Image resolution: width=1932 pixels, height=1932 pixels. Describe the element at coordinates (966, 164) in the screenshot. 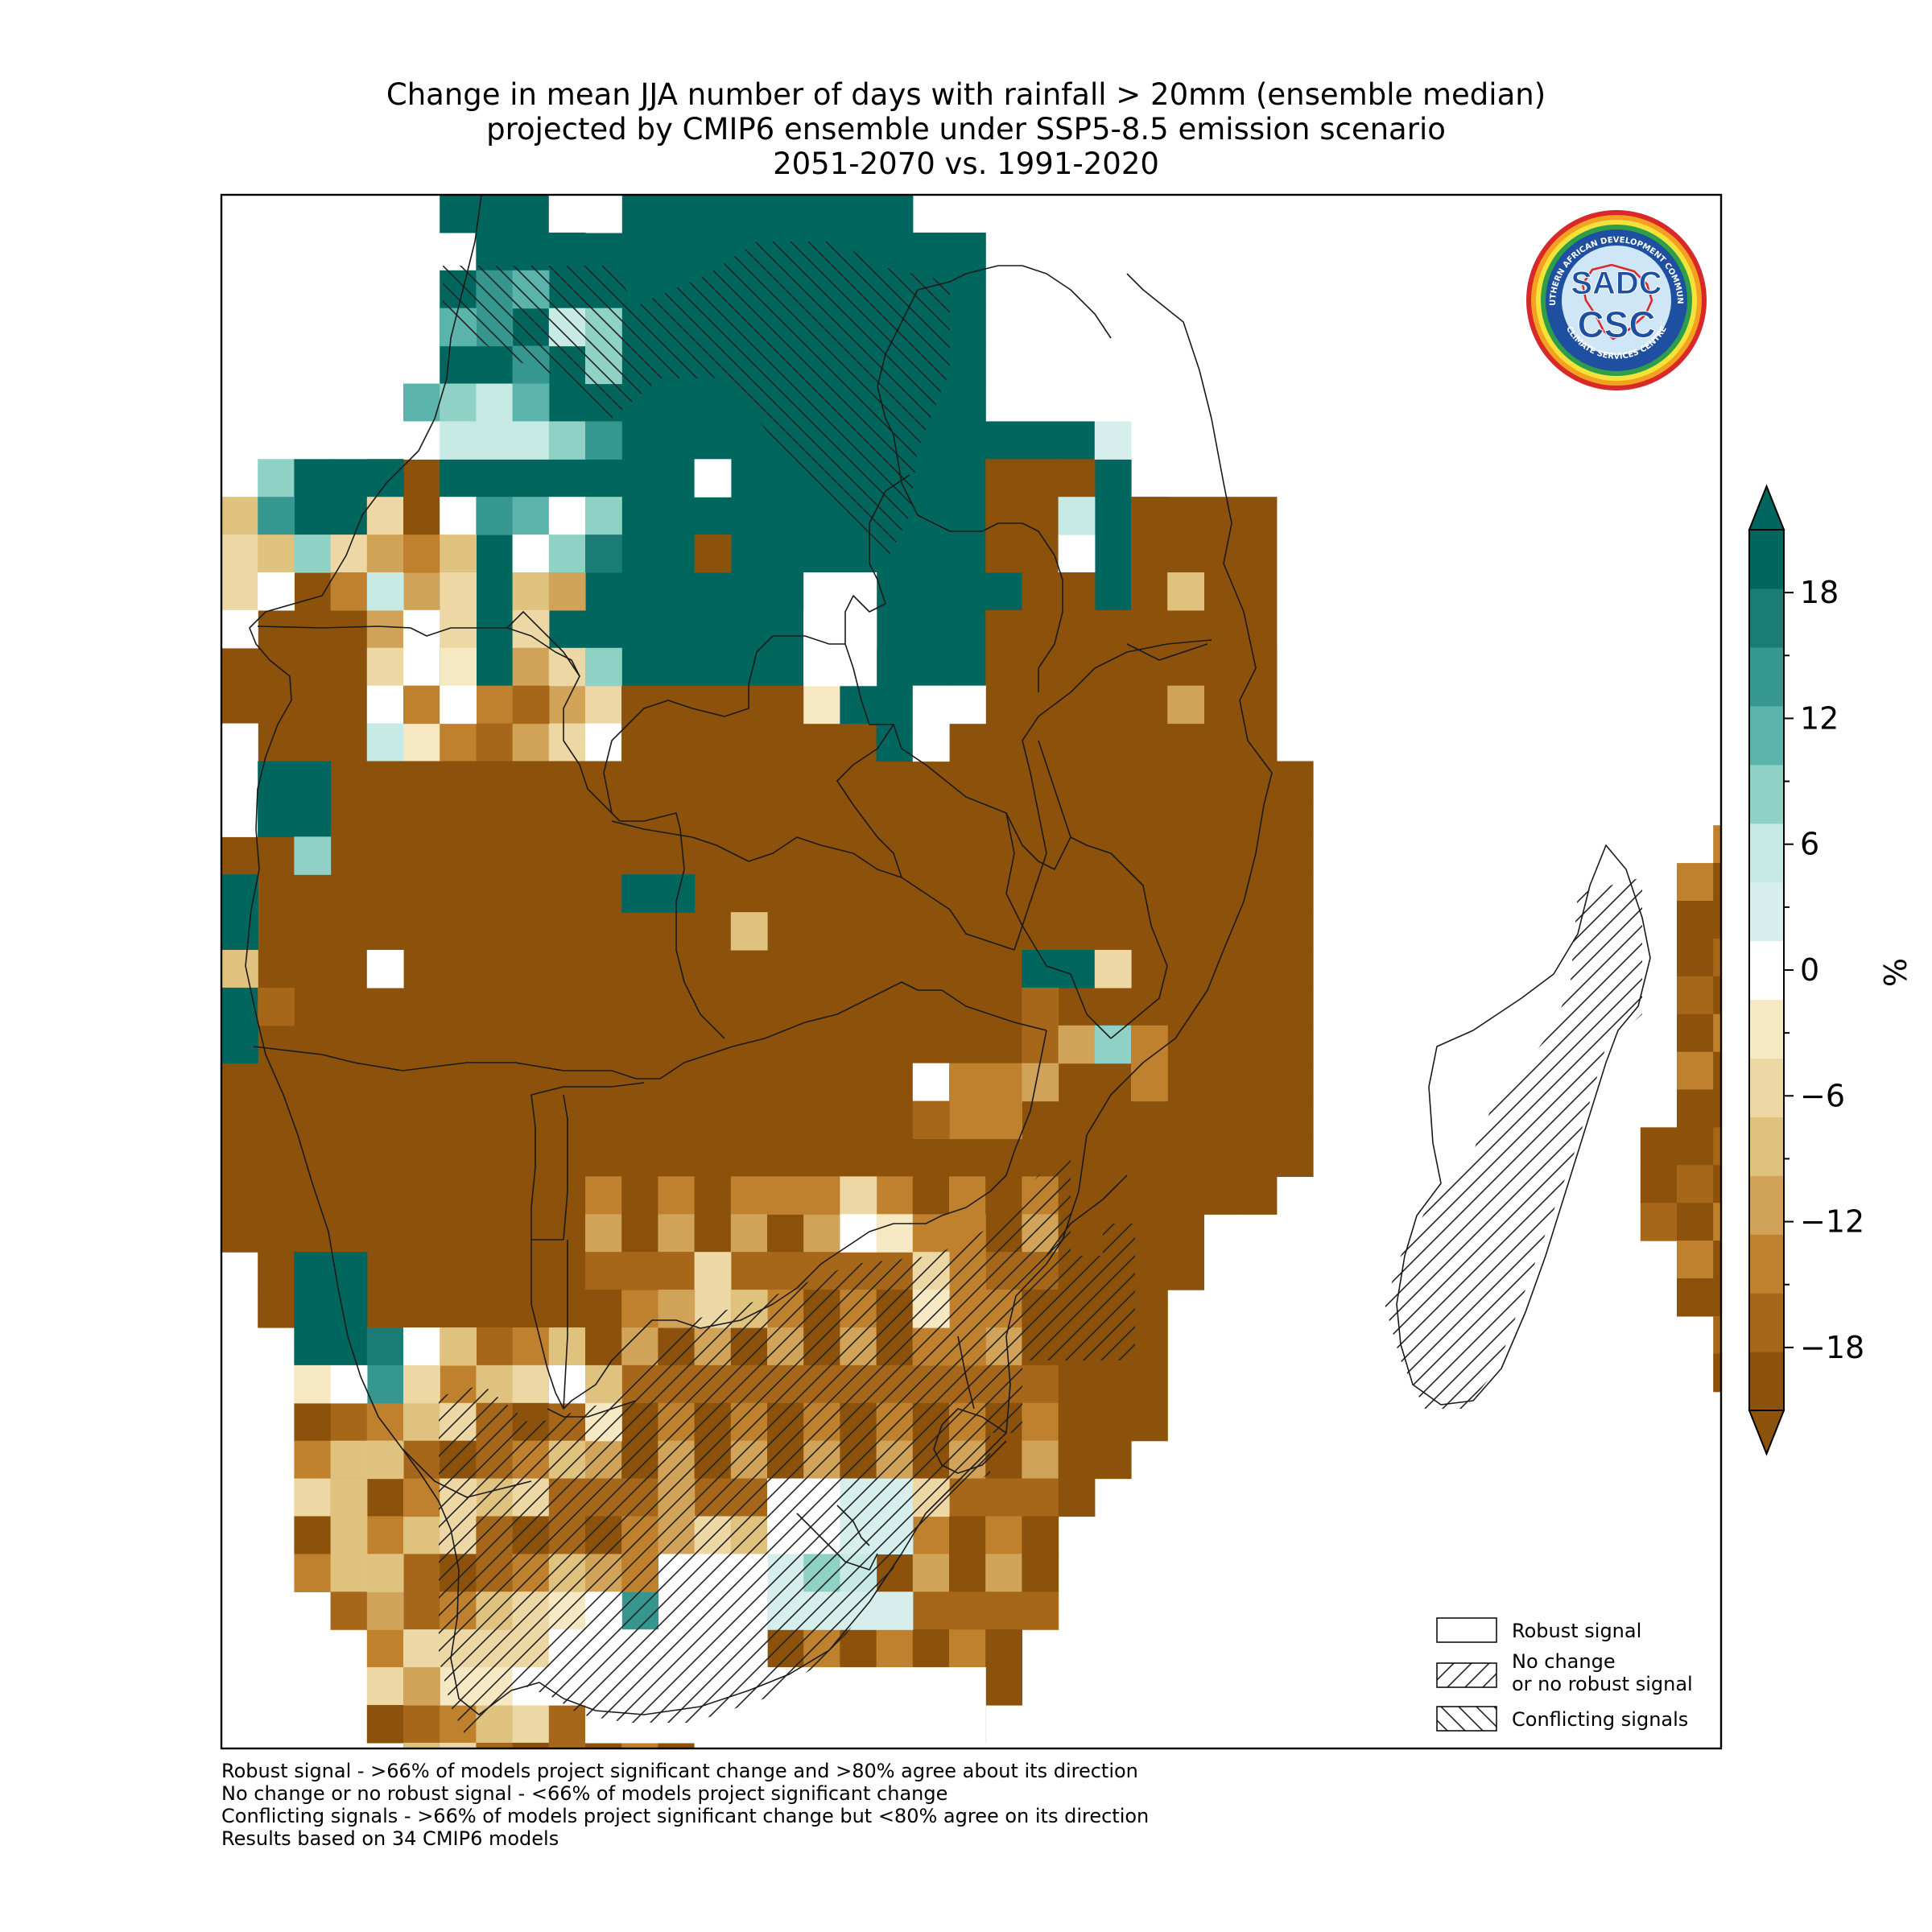

I see `title-line-3: 2051-2070 vs. 1991-2020` at that location.